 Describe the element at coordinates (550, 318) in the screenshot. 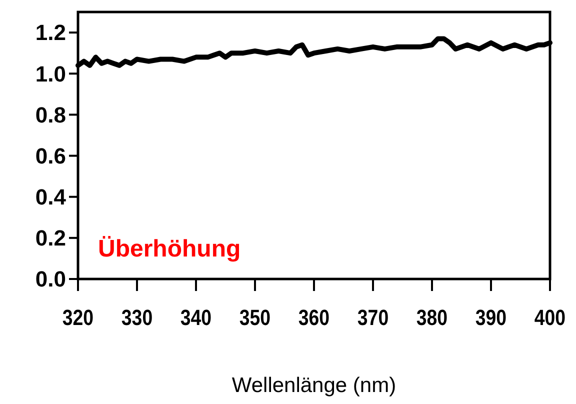

I see `x-tick-label: 400` at that location.